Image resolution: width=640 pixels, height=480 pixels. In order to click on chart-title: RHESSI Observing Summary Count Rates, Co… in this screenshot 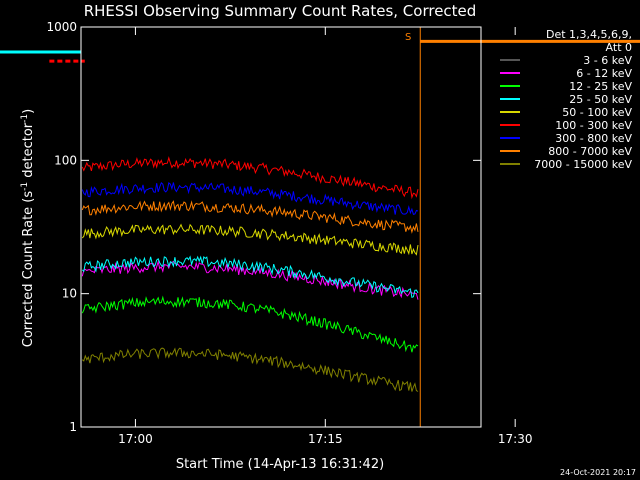, I will do `click(280, 11)`.